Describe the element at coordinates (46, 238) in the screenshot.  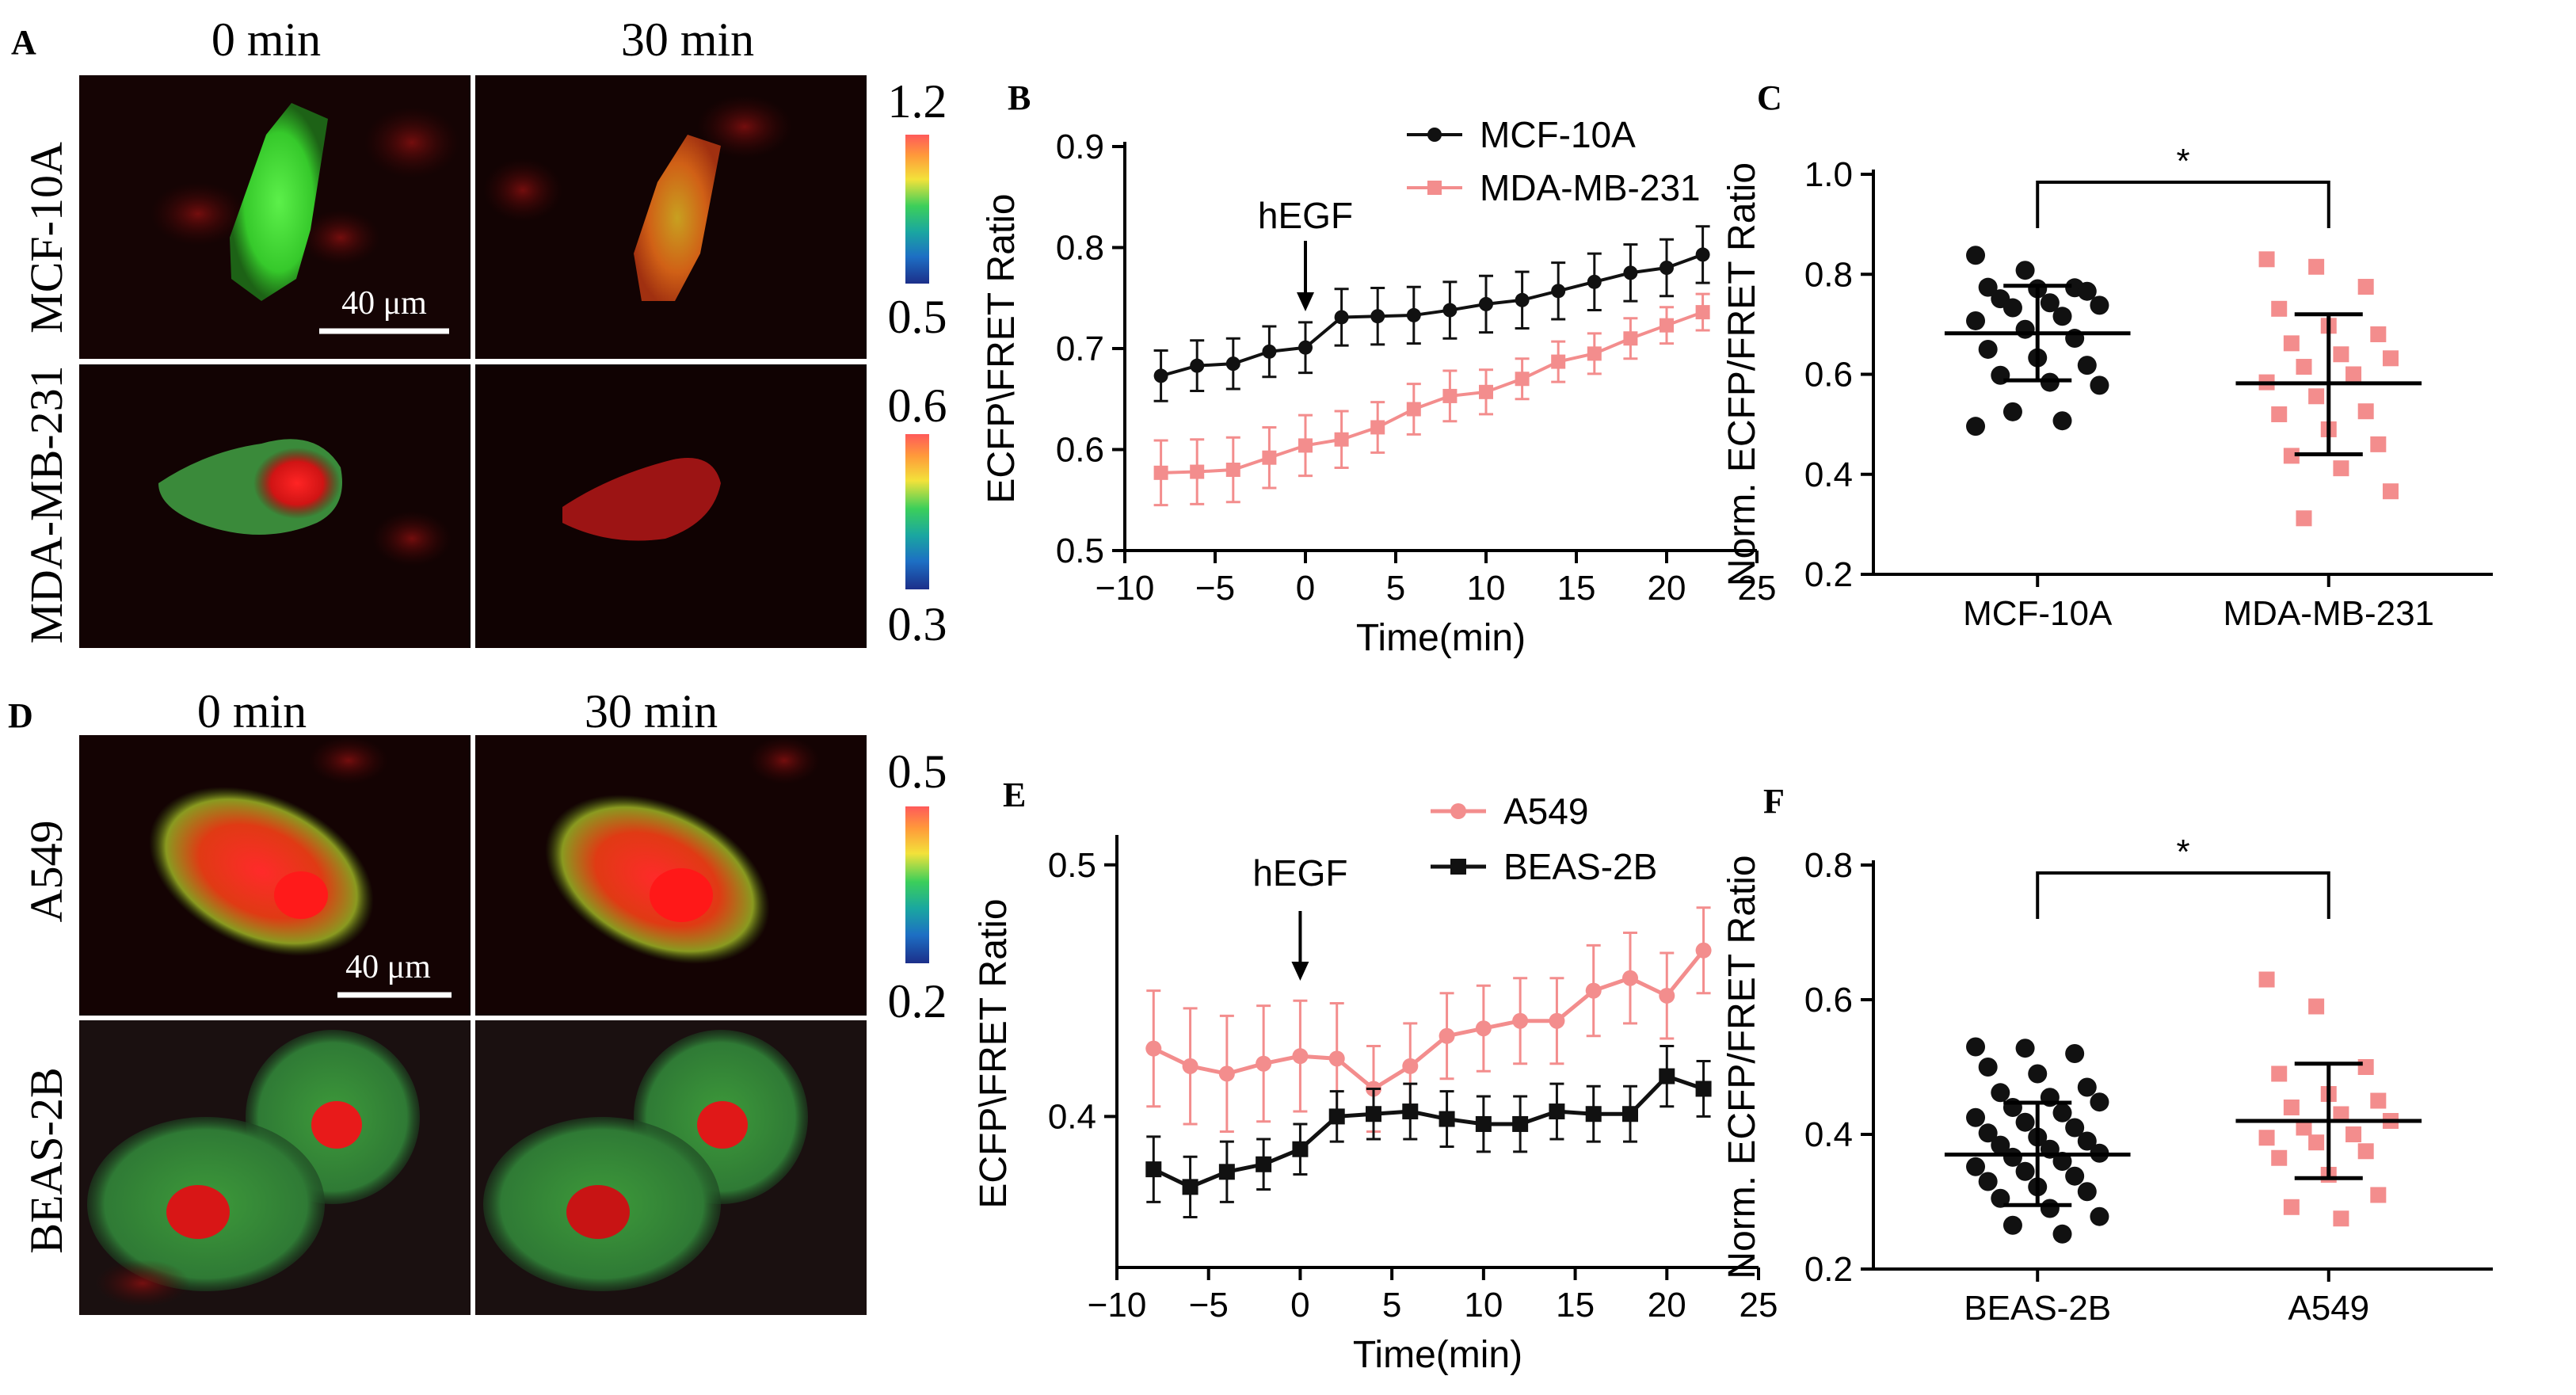
I see `row-label-mcf10a: MCF-10A` at that location.